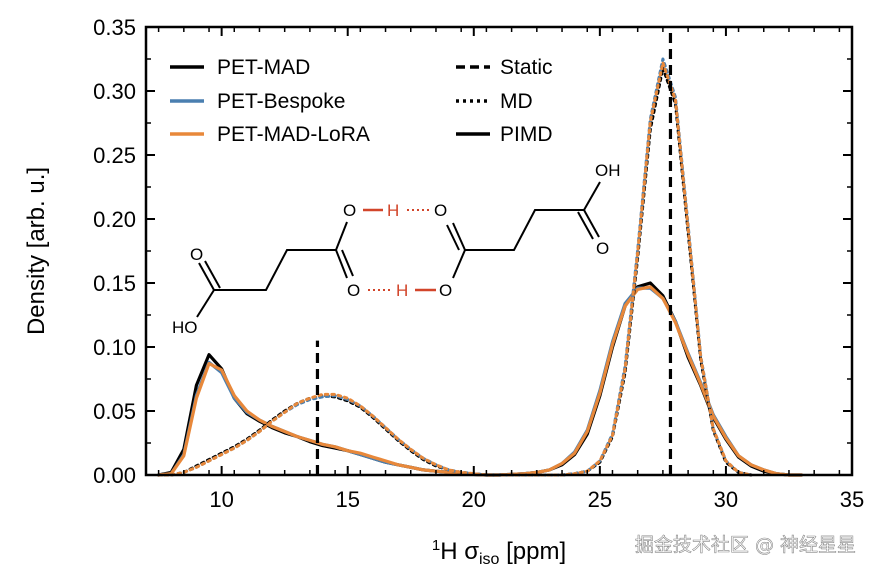 This screenshot has height=574, width=874. I want to click on x-tick-label-30: 30, so click(726, 499).